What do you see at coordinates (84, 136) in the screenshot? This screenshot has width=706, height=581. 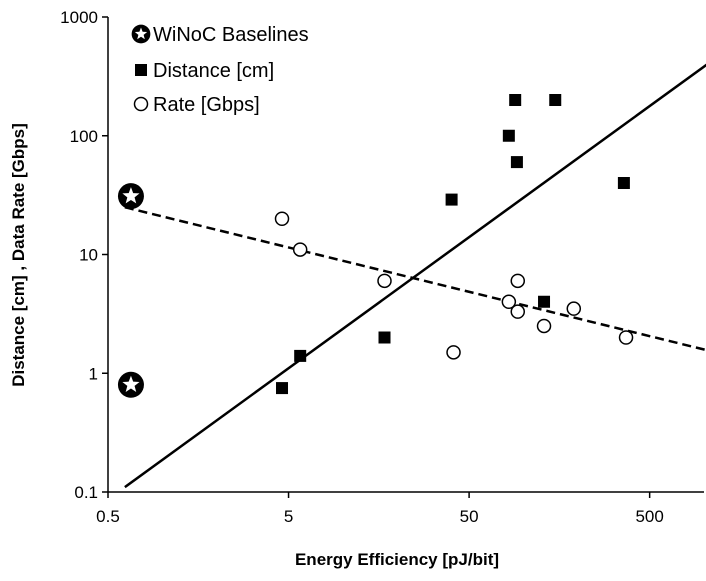 I see `y-tick-label: 100` at bounding box center [84, 136].